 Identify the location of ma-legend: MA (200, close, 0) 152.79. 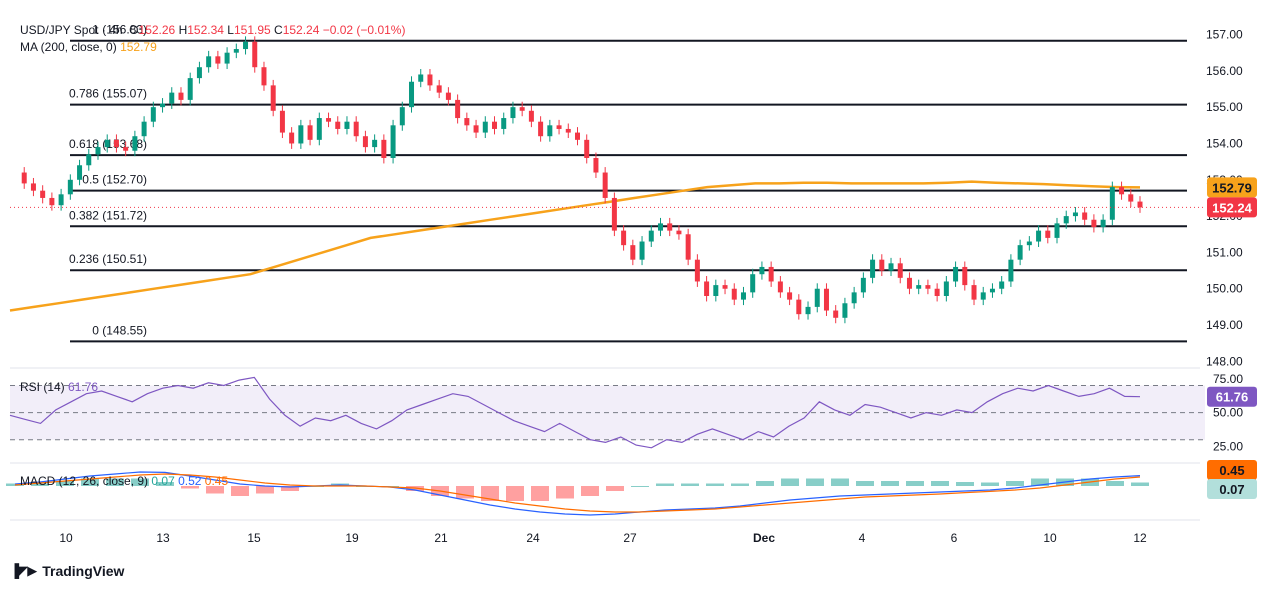
(88, 47).